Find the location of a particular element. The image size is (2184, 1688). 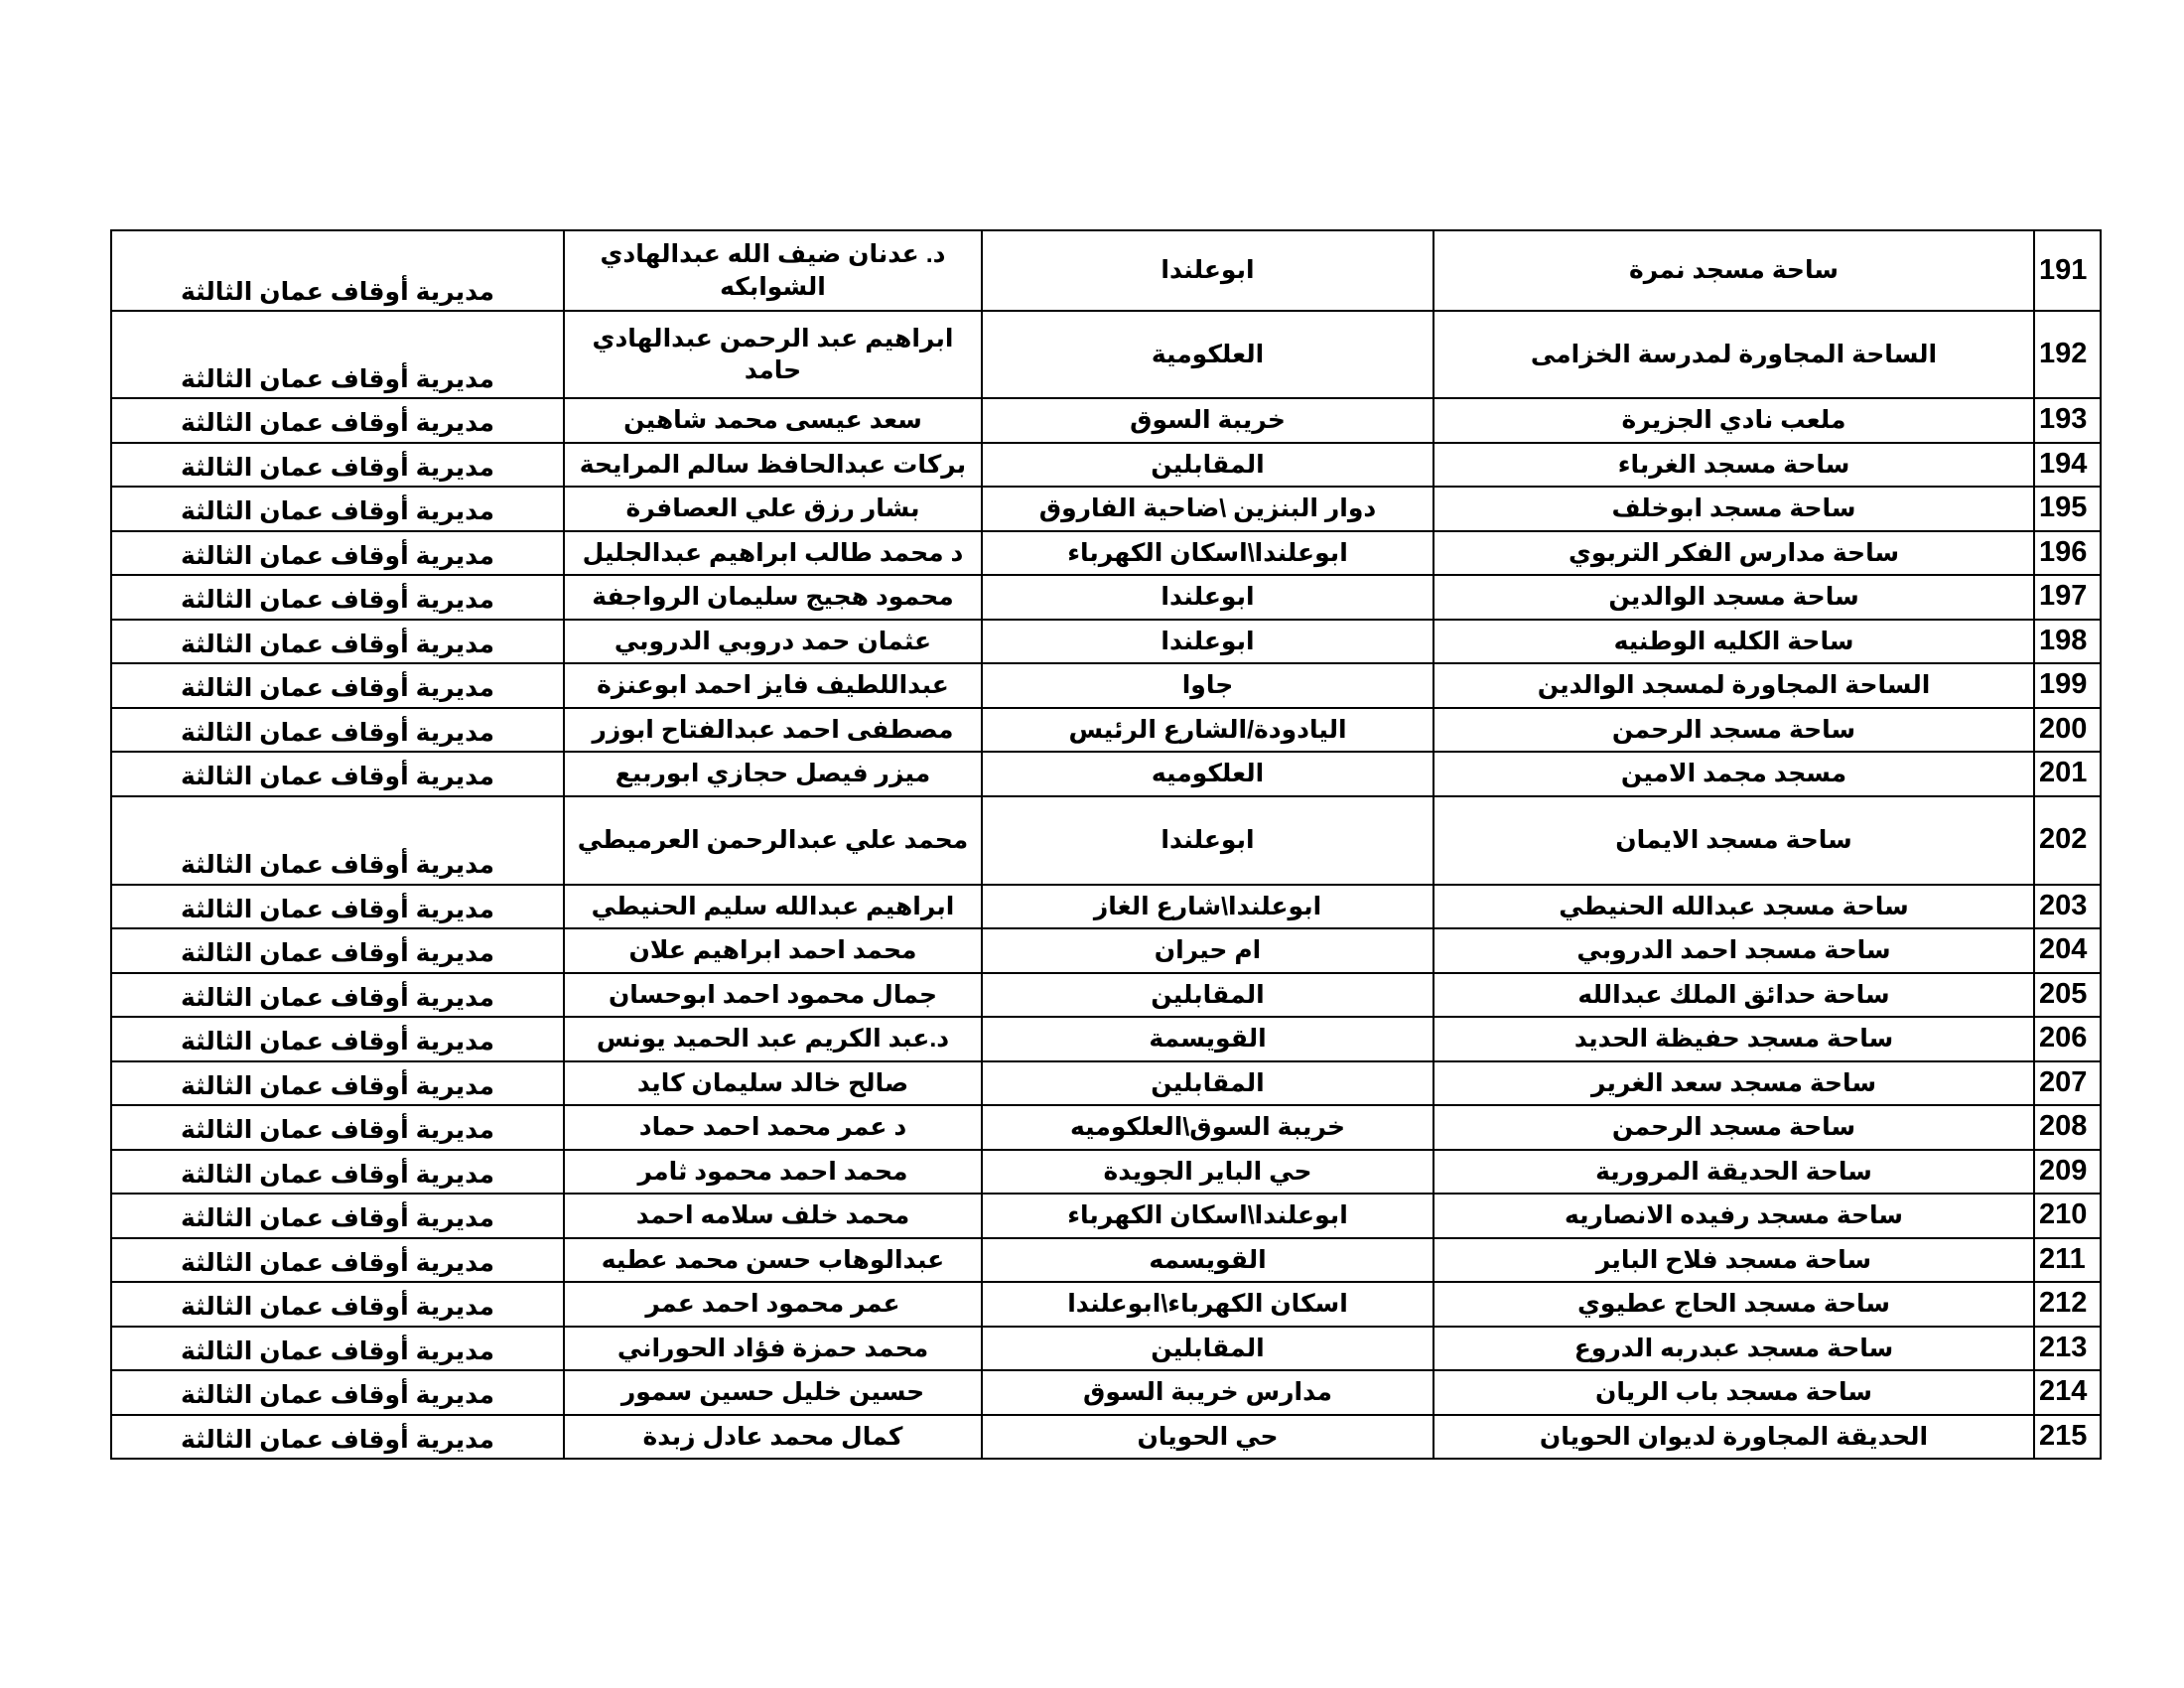

person-name: محمد احمد محمود ثامر is located at coordinates (773, 1171).